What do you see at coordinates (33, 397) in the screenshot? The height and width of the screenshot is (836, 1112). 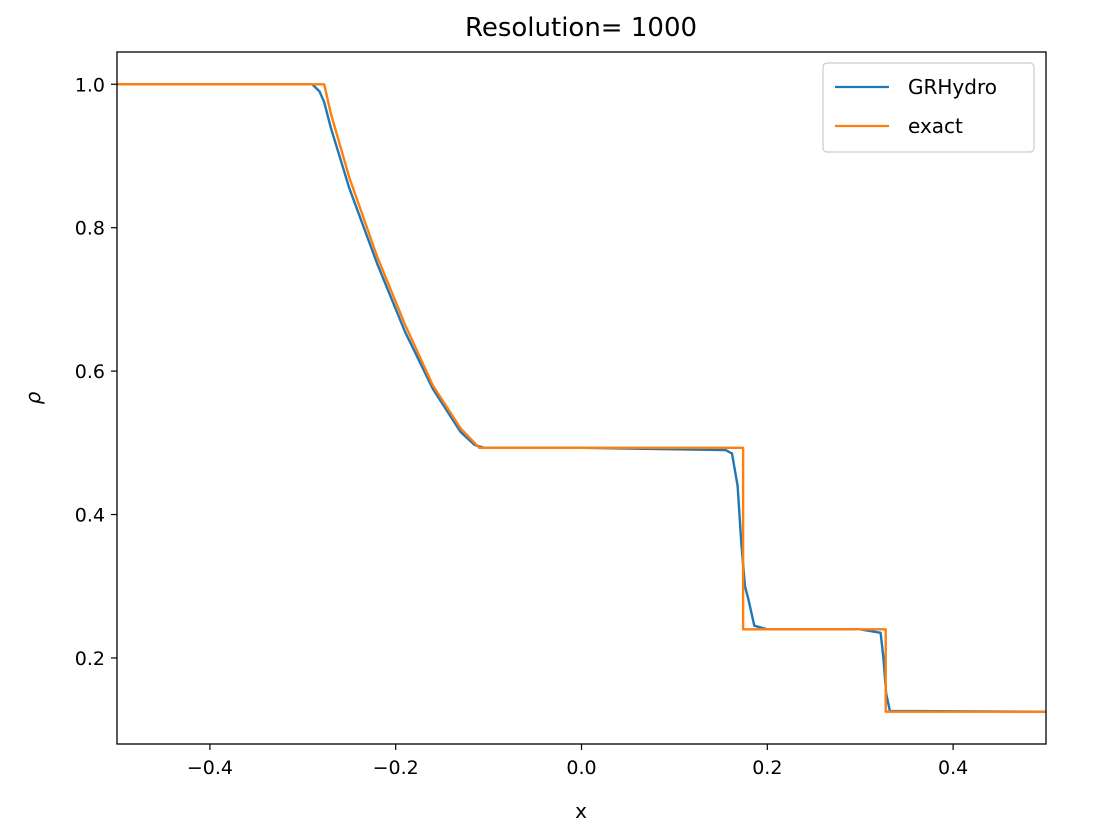 I see `y-axis-label: ρ` at bounding box center [33, 397].